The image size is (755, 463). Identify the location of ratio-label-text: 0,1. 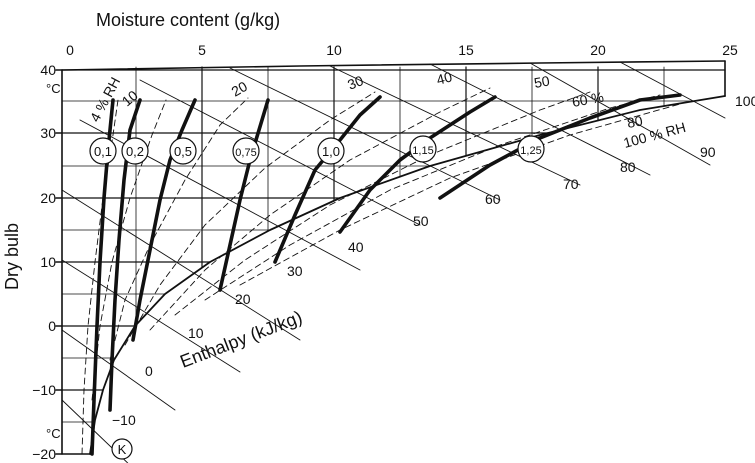
(103, 151).